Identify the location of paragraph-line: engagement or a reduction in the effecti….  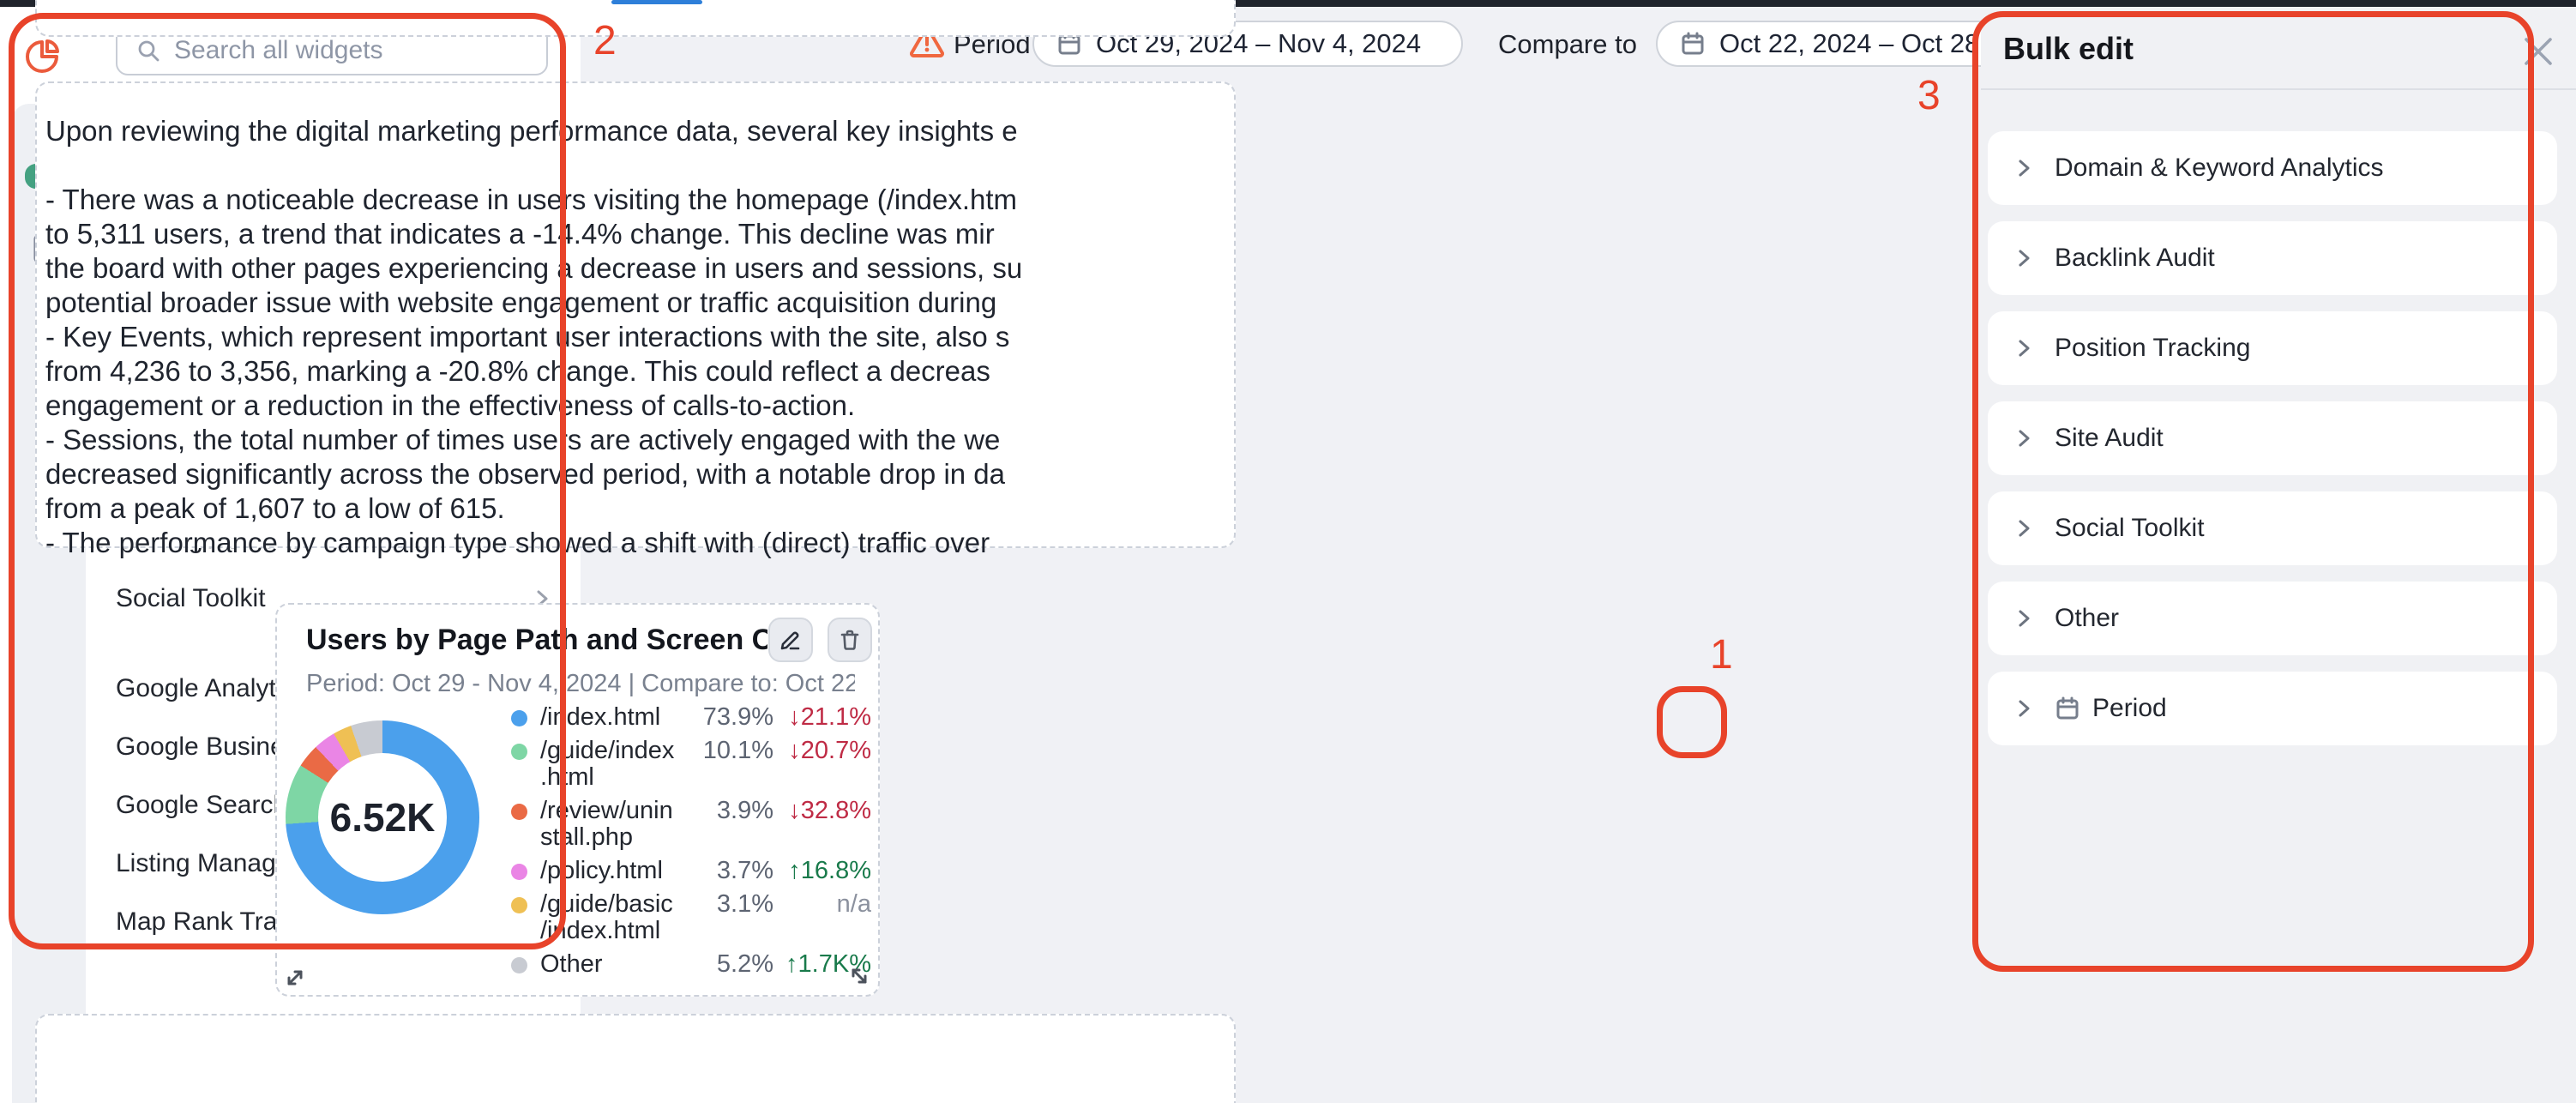
(451, 405).